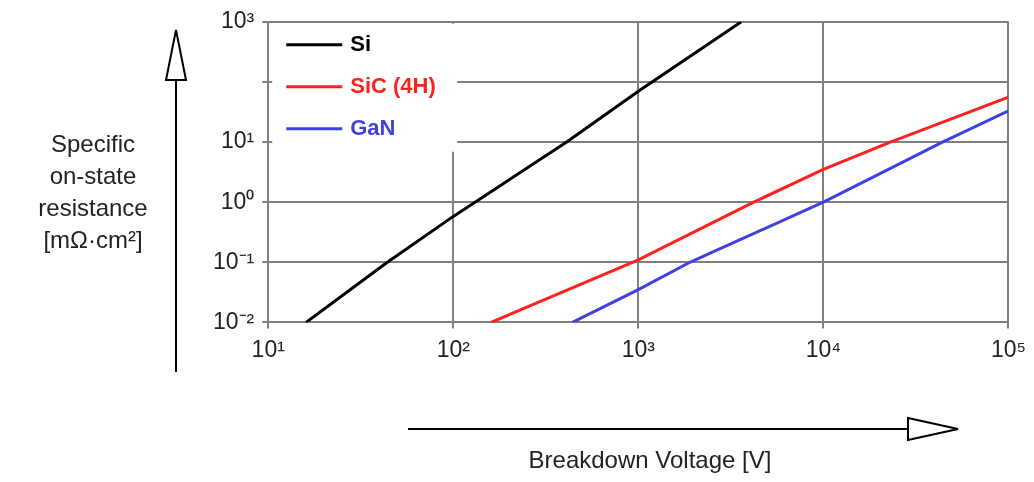 This screenshot has height=482, width=1034. I want to click on y-axis-title: Specific on-state resistance [mΩ·cm²], so click(93, 192).